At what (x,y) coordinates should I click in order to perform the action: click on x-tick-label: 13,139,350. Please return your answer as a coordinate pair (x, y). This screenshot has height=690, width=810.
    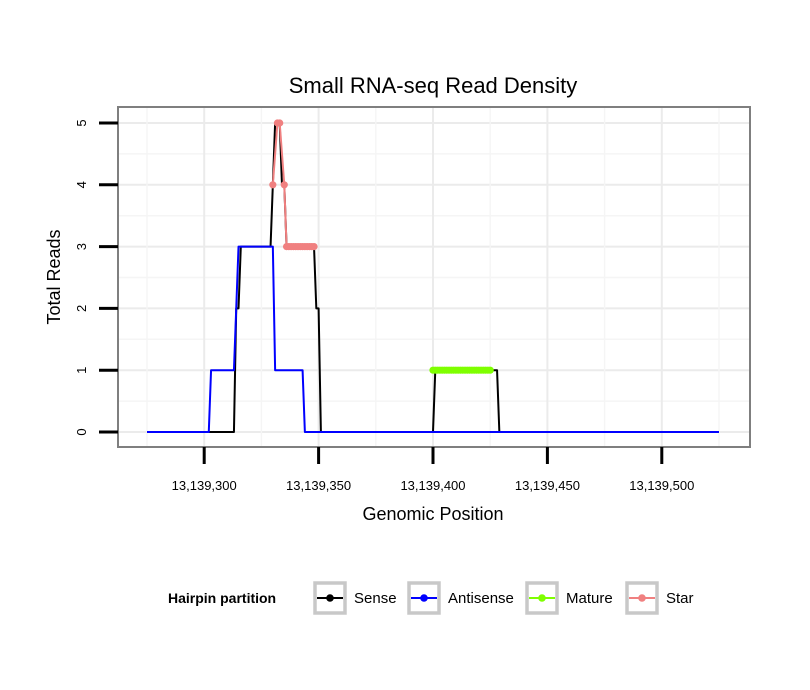
    Looking at the image, I should click on (318, 485).